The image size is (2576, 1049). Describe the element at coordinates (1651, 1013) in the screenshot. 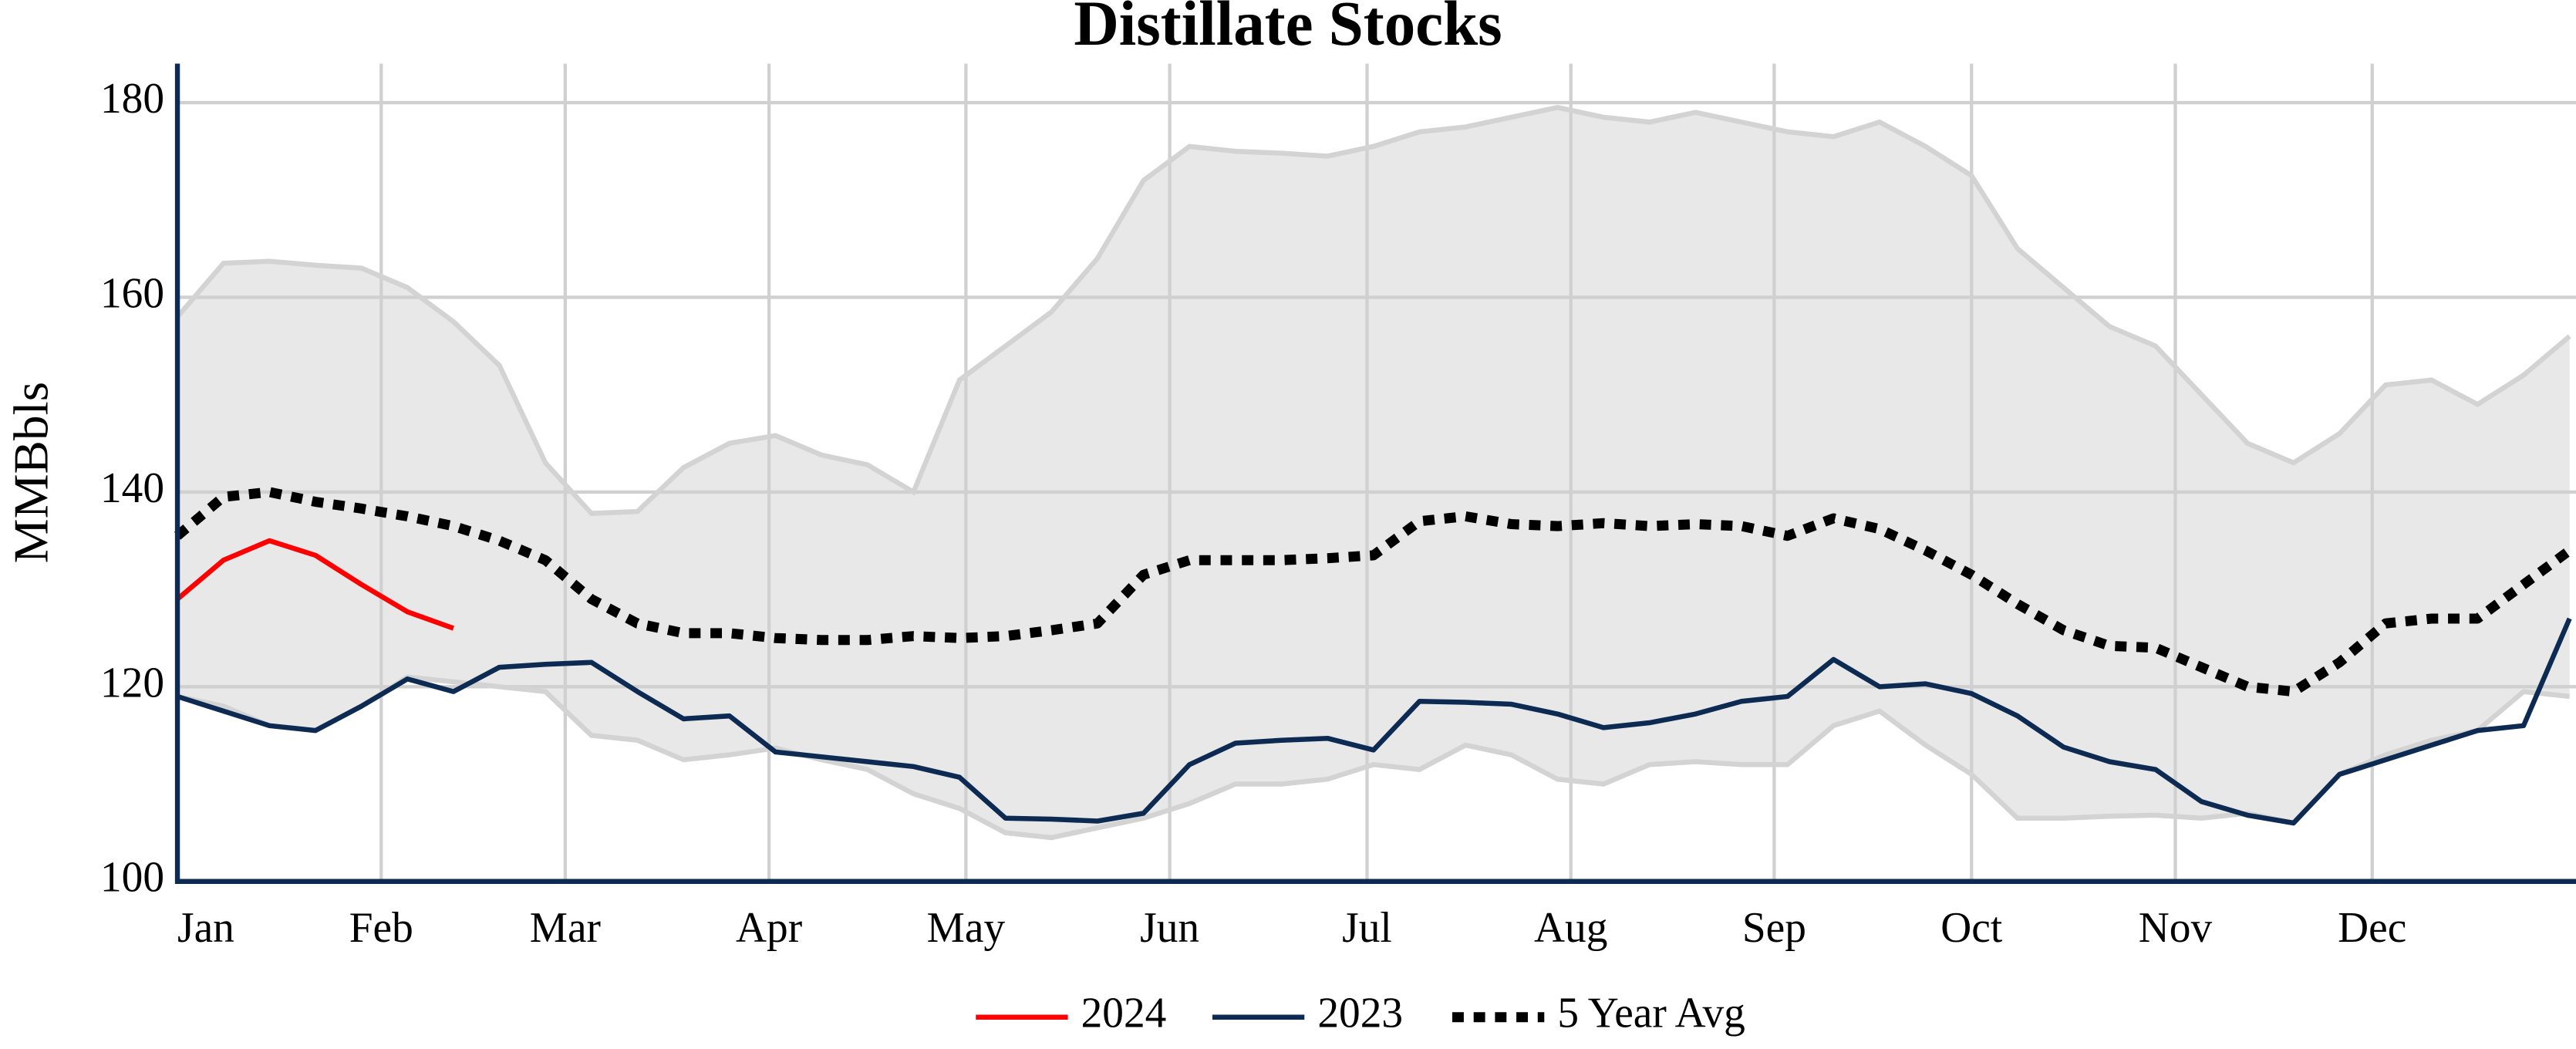

I see `legend-label: 5 Year Avg` at that location.